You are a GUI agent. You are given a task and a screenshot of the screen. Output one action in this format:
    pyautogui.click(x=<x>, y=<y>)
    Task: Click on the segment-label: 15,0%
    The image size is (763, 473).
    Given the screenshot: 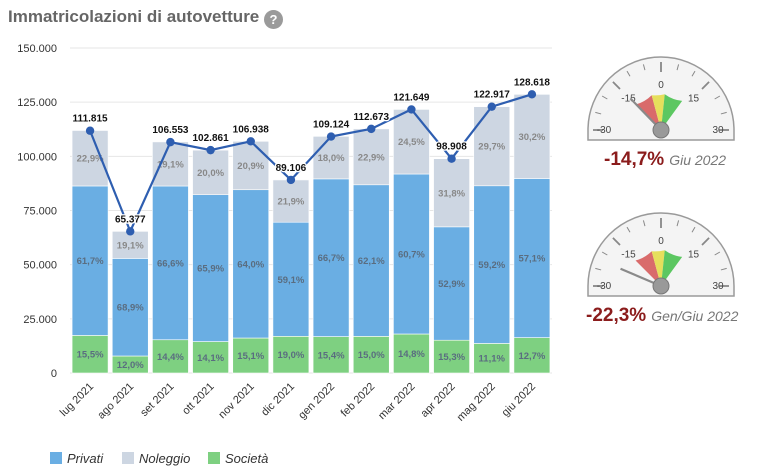 What is the action you would take?
    pyautogui.click(x=371, y=355)
    